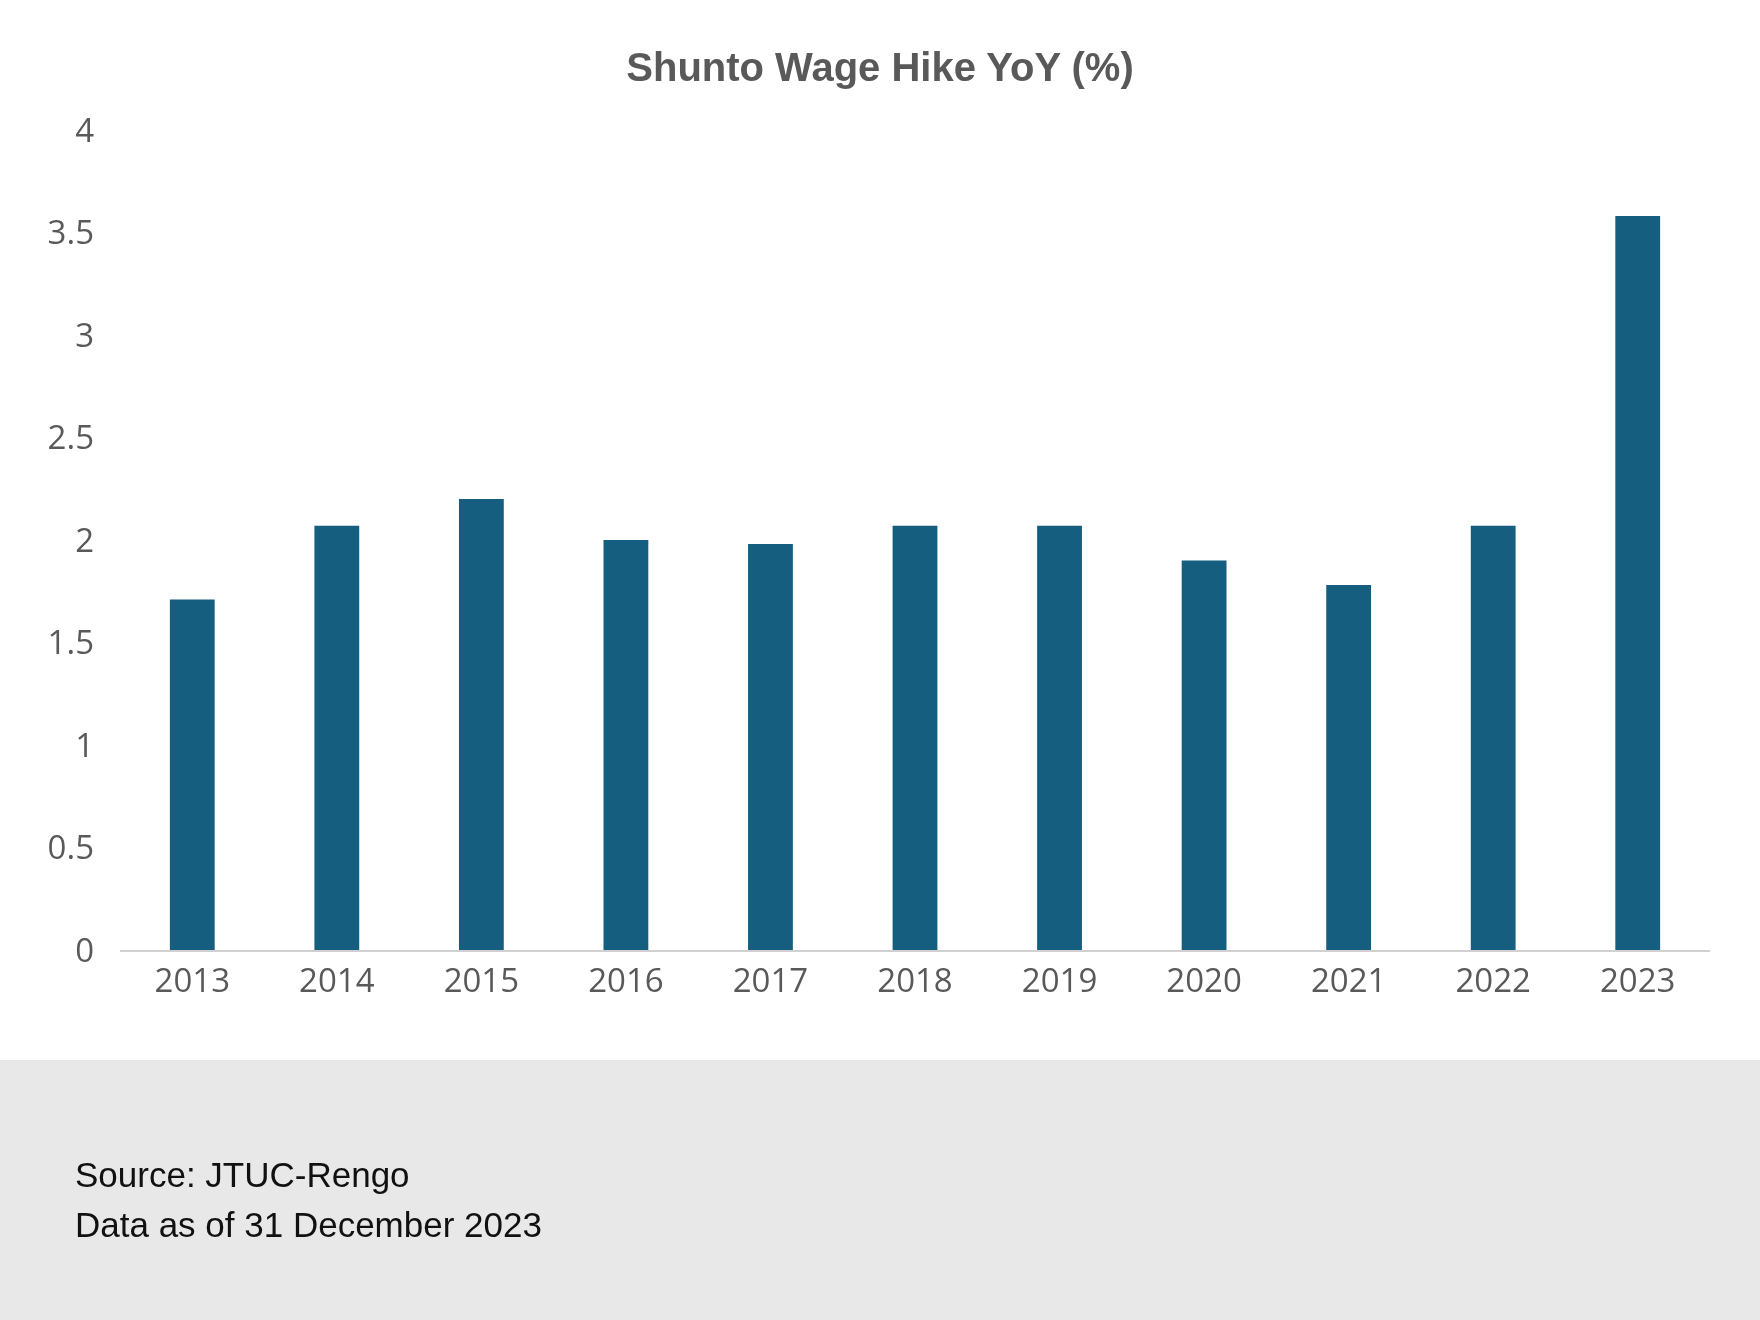 The width and height of the screenshot is (1760, 1320). What do you see at coordinates (84, 334) in the screenshot?
I see `y-tick-label: 3` at bounding box center [84, 334].